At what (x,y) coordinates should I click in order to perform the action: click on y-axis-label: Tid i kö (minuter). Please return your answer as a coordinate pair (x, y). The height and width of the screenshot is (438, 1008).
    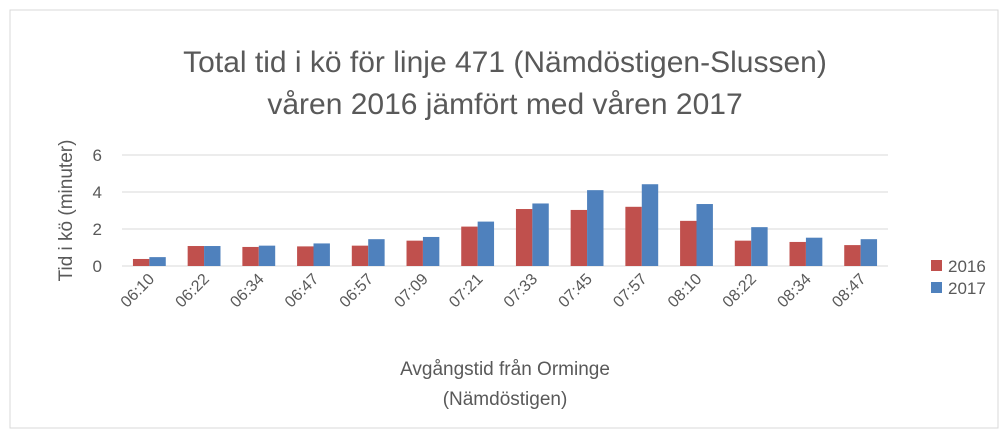
    Looking at the image, I should click on (66, 211).